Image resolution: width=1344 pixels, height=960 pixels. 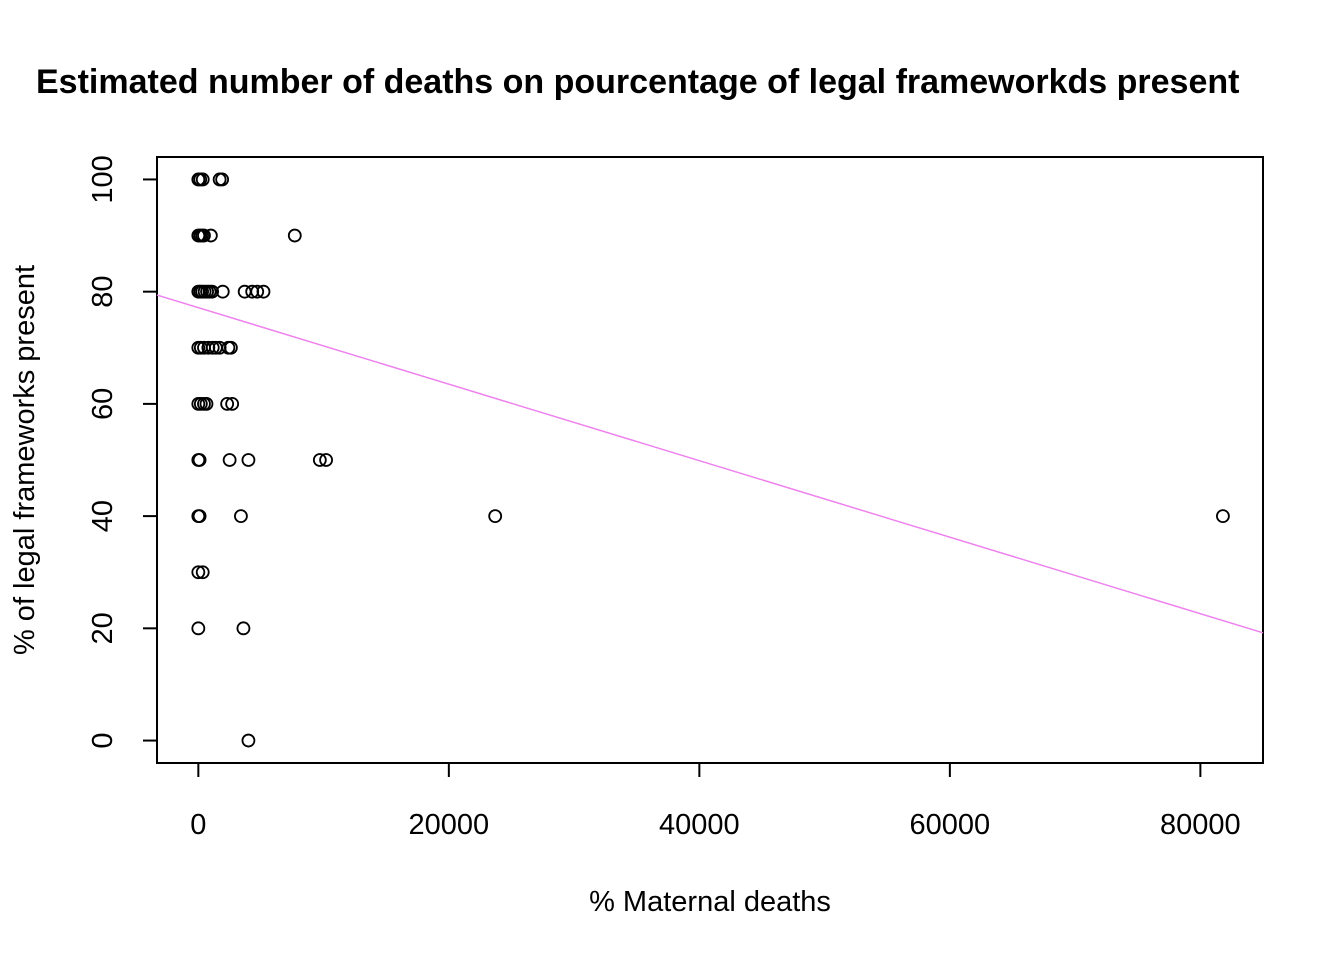 What do you see at coordinates (103, 628) in the screenshot?
I see `y-tick-label: 20` at bounding box center [103, 628].